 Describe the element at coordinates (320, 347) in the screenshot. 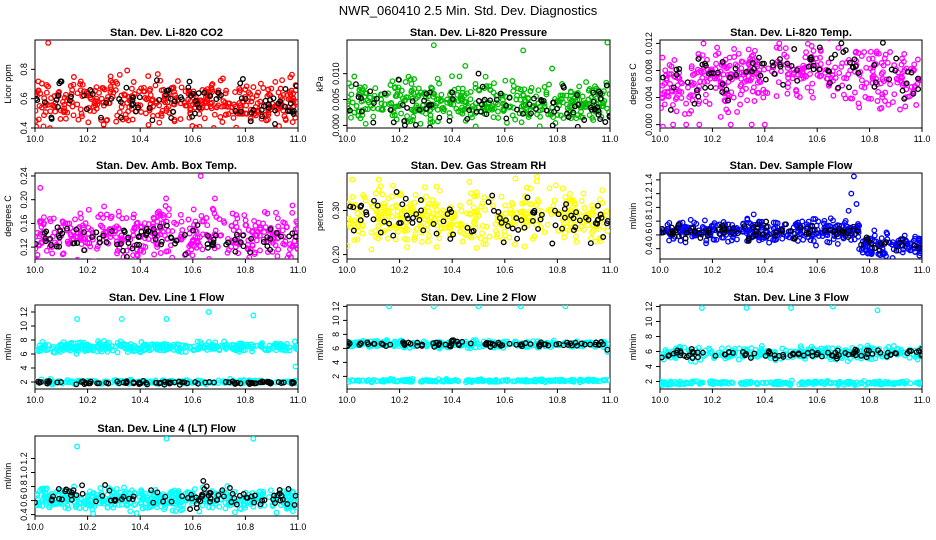

I see `y-axis-label: ml/min` at that location.